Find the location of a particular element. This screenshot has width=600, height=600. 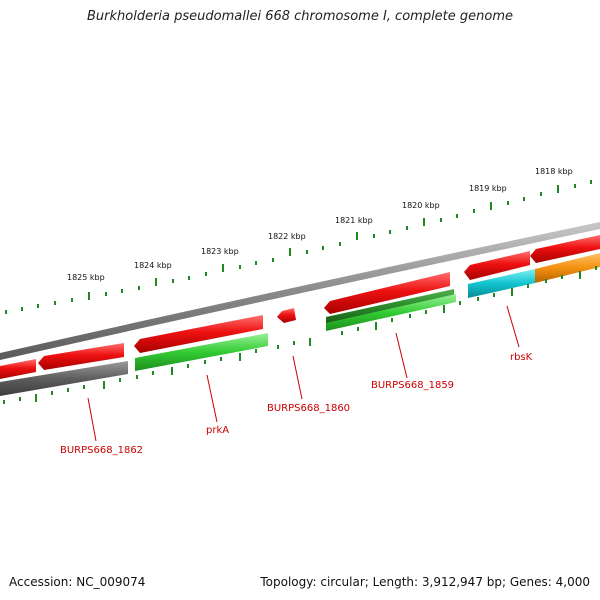

gene-label-burps668-1862: BURPS668_1862 is located at coordinates (101, 450).